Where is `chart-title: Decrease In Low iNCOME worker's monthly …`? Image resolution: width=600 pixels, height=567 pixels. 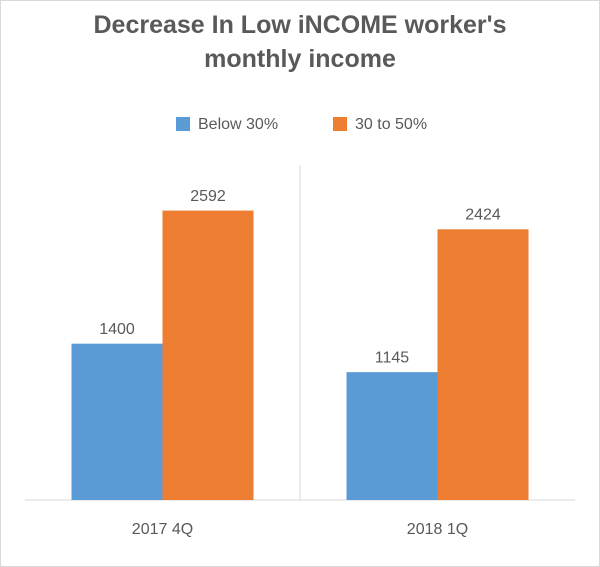
chart-title: Decrease In Low iNCOME worker's monthly … is located at coordinates (300, 42).